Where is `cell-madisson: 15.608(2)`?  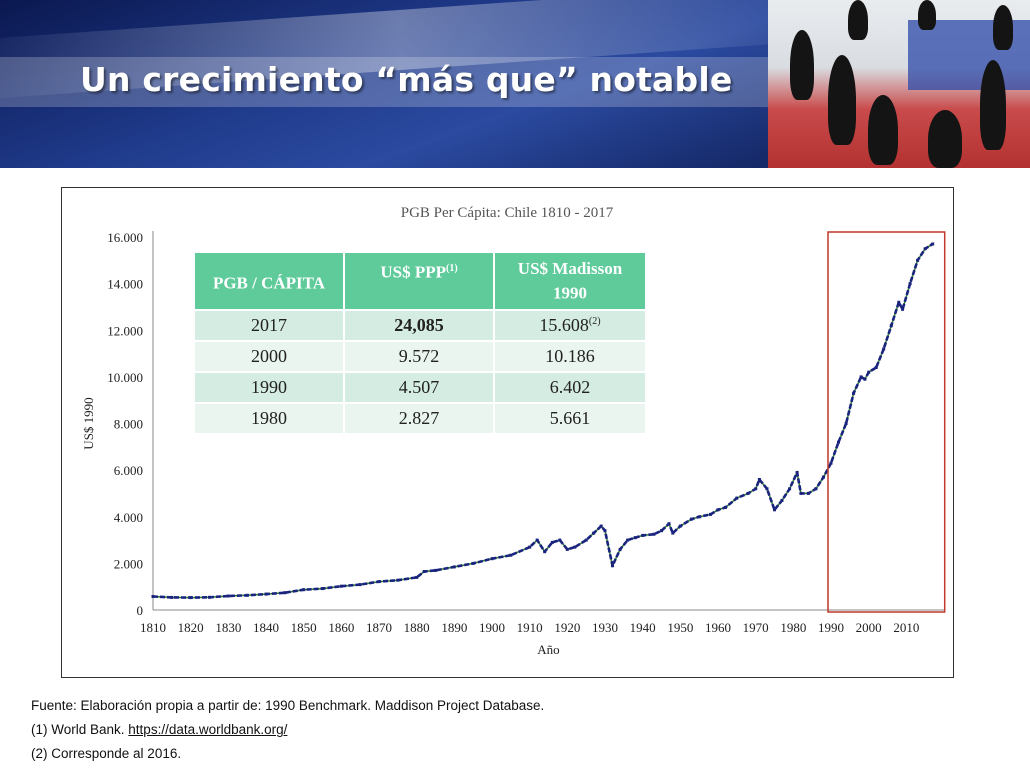 cell-madisson: 15.608(2) is located at coordinates (570, 325).